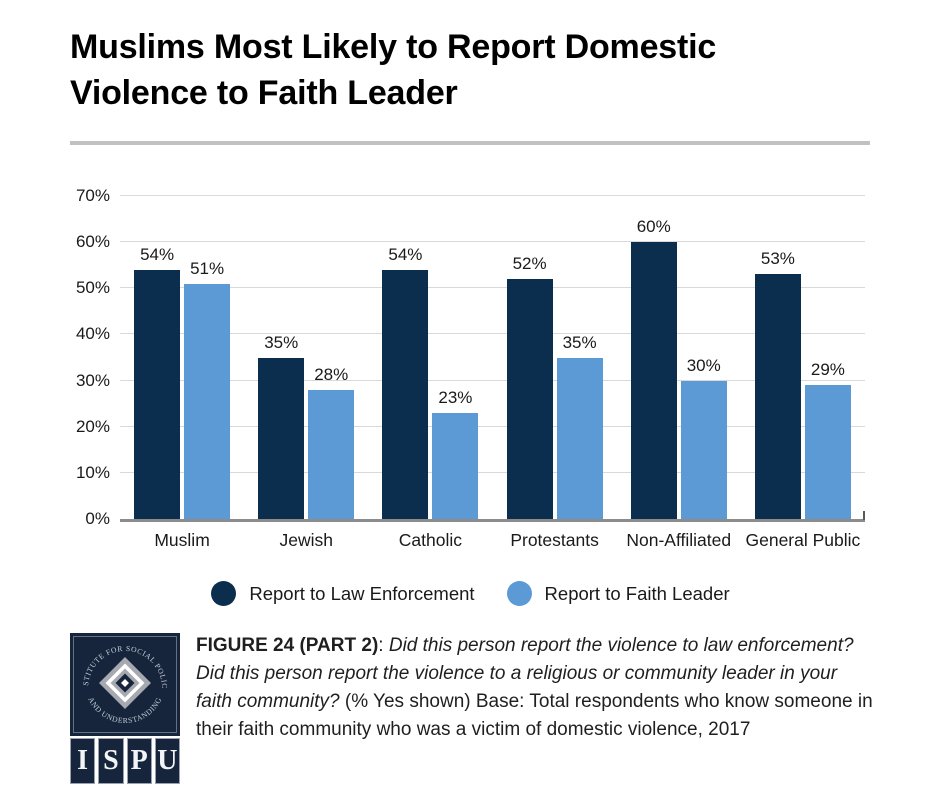 This screenshot has width=941, height=789. What do you see at coordinates (182, 357) in the screenshot?
I see `bar-group: 54% 51%` at bounding box center [182, 357].